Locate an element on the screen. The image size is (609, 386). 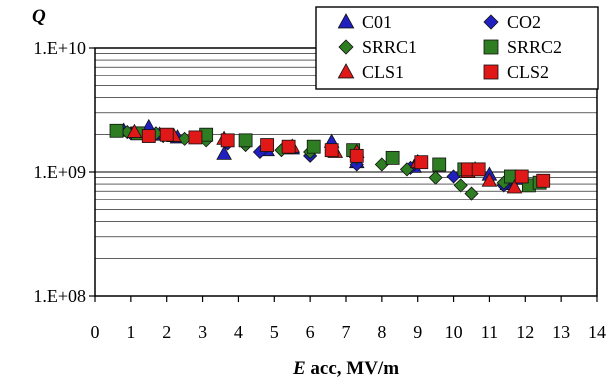
x-axis-title-symbol: E is located at coordinates (299, 368).